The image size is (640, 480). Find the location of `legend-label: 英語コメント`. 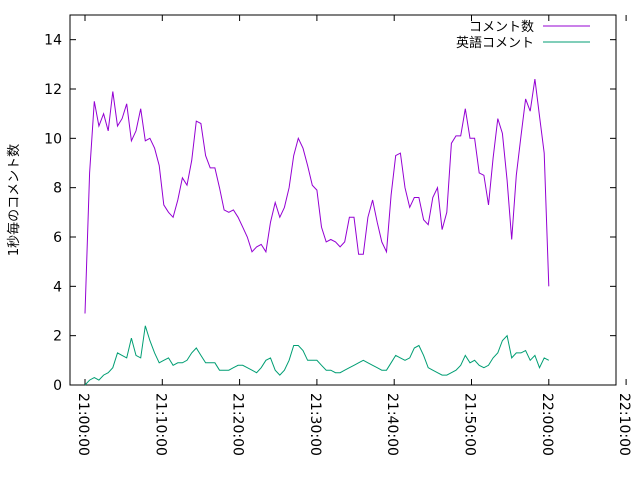

legend-label: 英語コメント is located at coordinates (495, 43).